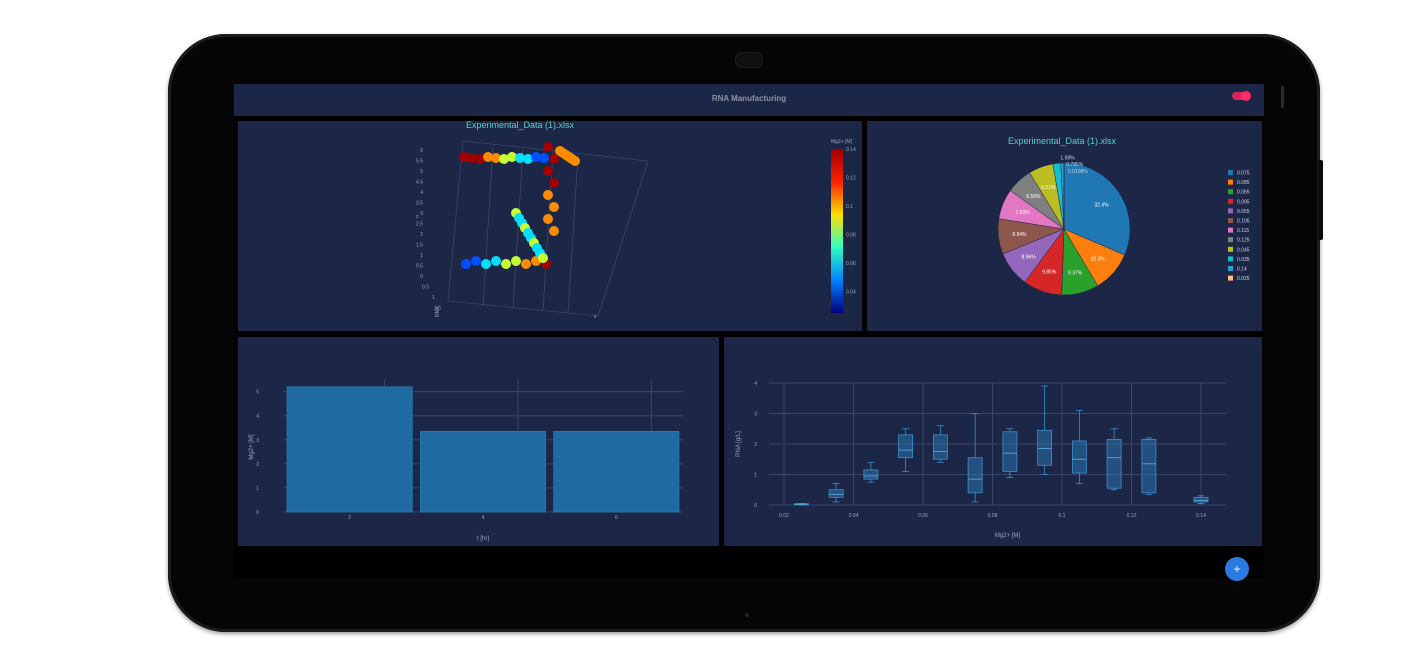 The width and height of the screenshot is (1416, 664). I want to click on bar-ytick: 4, so click(257, 417).